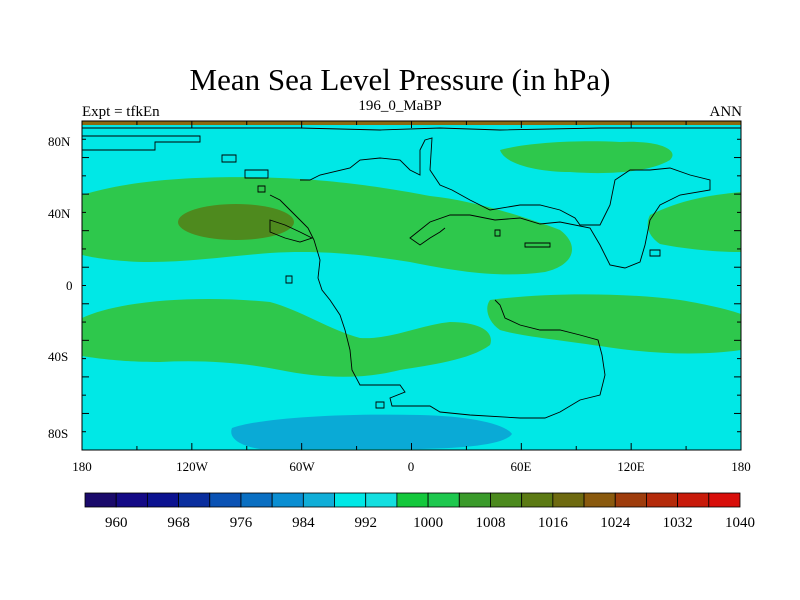  I want to click on colorbar-label: 1000, so click(428, 523).